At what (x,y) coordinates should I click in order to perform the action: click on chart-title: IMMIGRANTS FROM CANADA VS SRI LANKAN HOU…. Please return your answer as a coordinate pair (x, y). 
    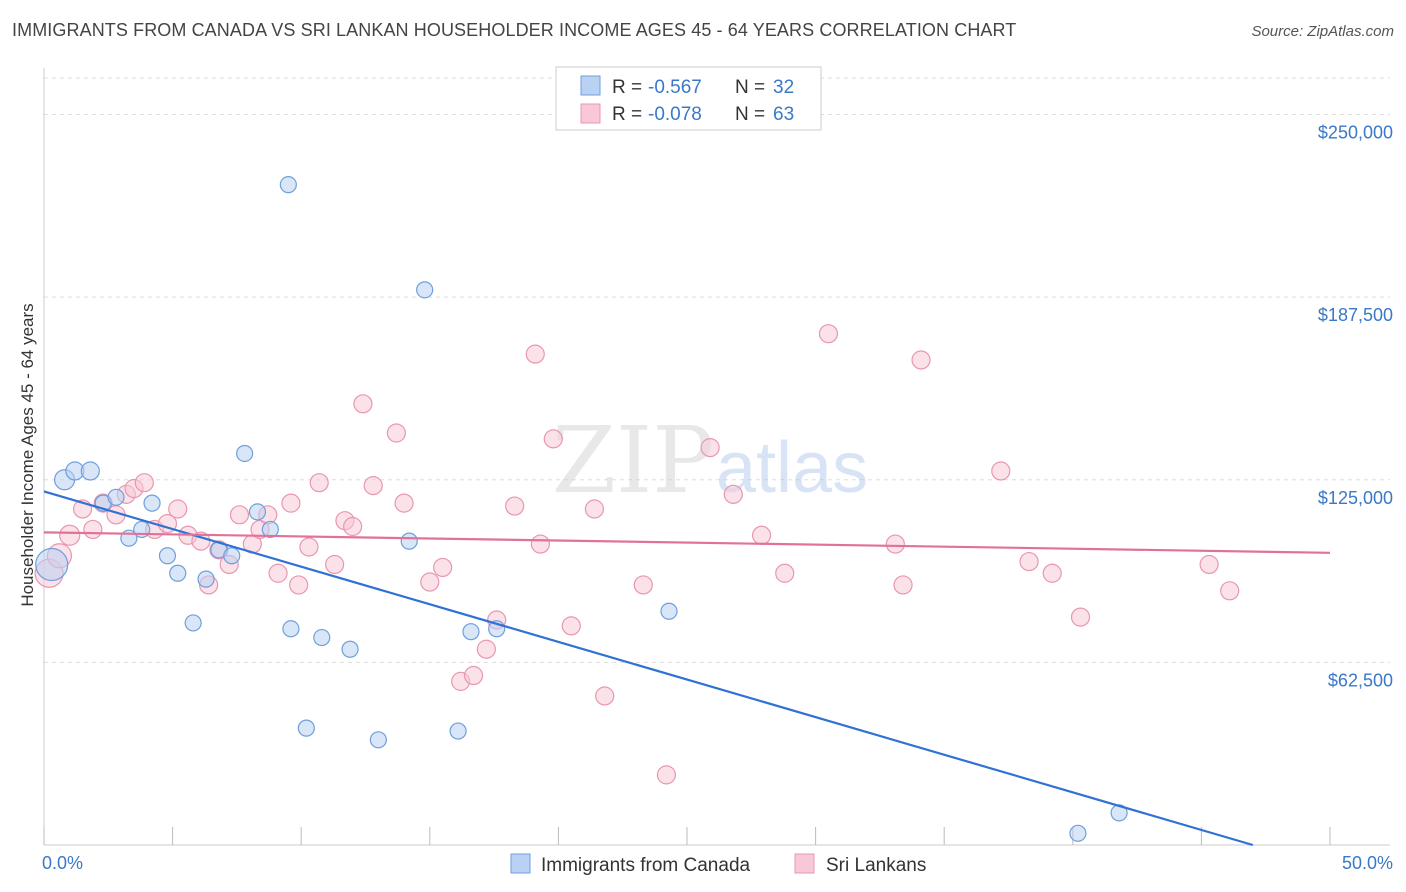
    Looking at the image, I should click on (514, 30).